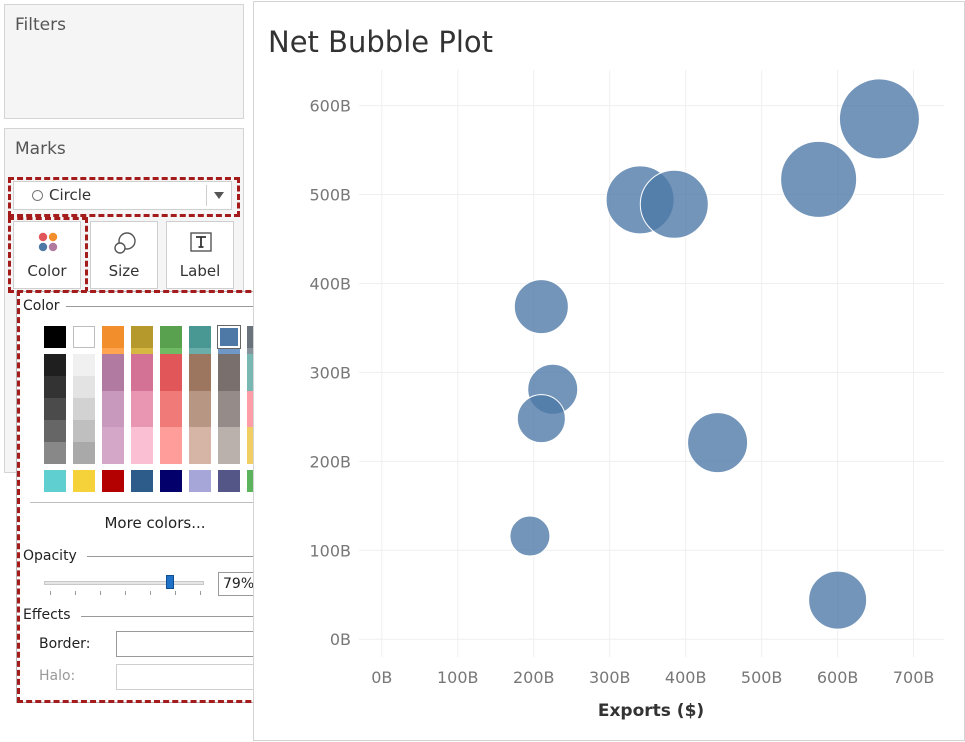 This screenshot has height=742, width=965. What do you see at coordinates (340, 639) in the screenshot?
I see `y-tick-label: 0B` at bounding box center [340, 639].